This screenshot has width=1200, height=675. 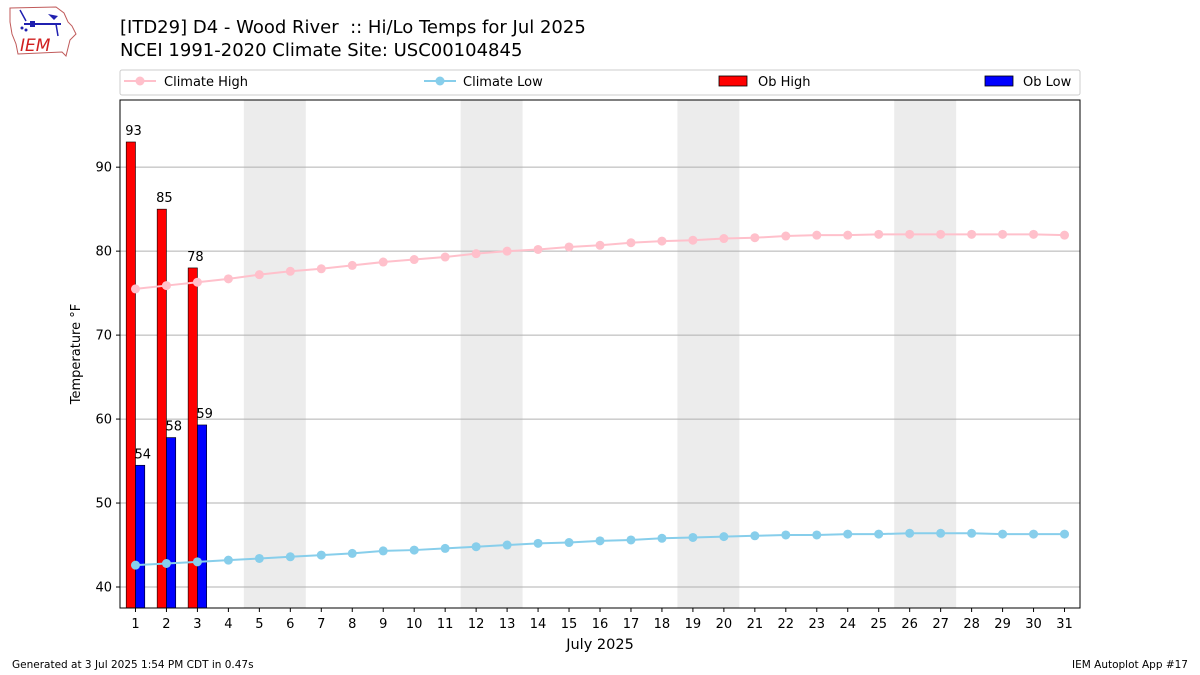 What do you see at coordinates (476, 624) in the screenshot?
I see `x-tick-label-12: 12` at bounding box center [476, 624].